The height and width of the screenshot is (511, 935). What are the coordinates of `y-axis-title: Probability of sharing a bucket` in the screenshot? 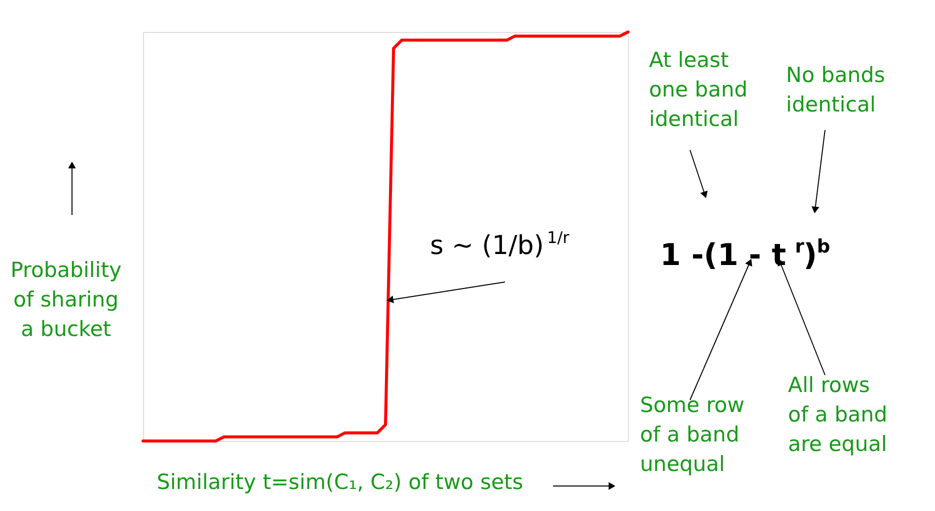 It's located at (66, 299).